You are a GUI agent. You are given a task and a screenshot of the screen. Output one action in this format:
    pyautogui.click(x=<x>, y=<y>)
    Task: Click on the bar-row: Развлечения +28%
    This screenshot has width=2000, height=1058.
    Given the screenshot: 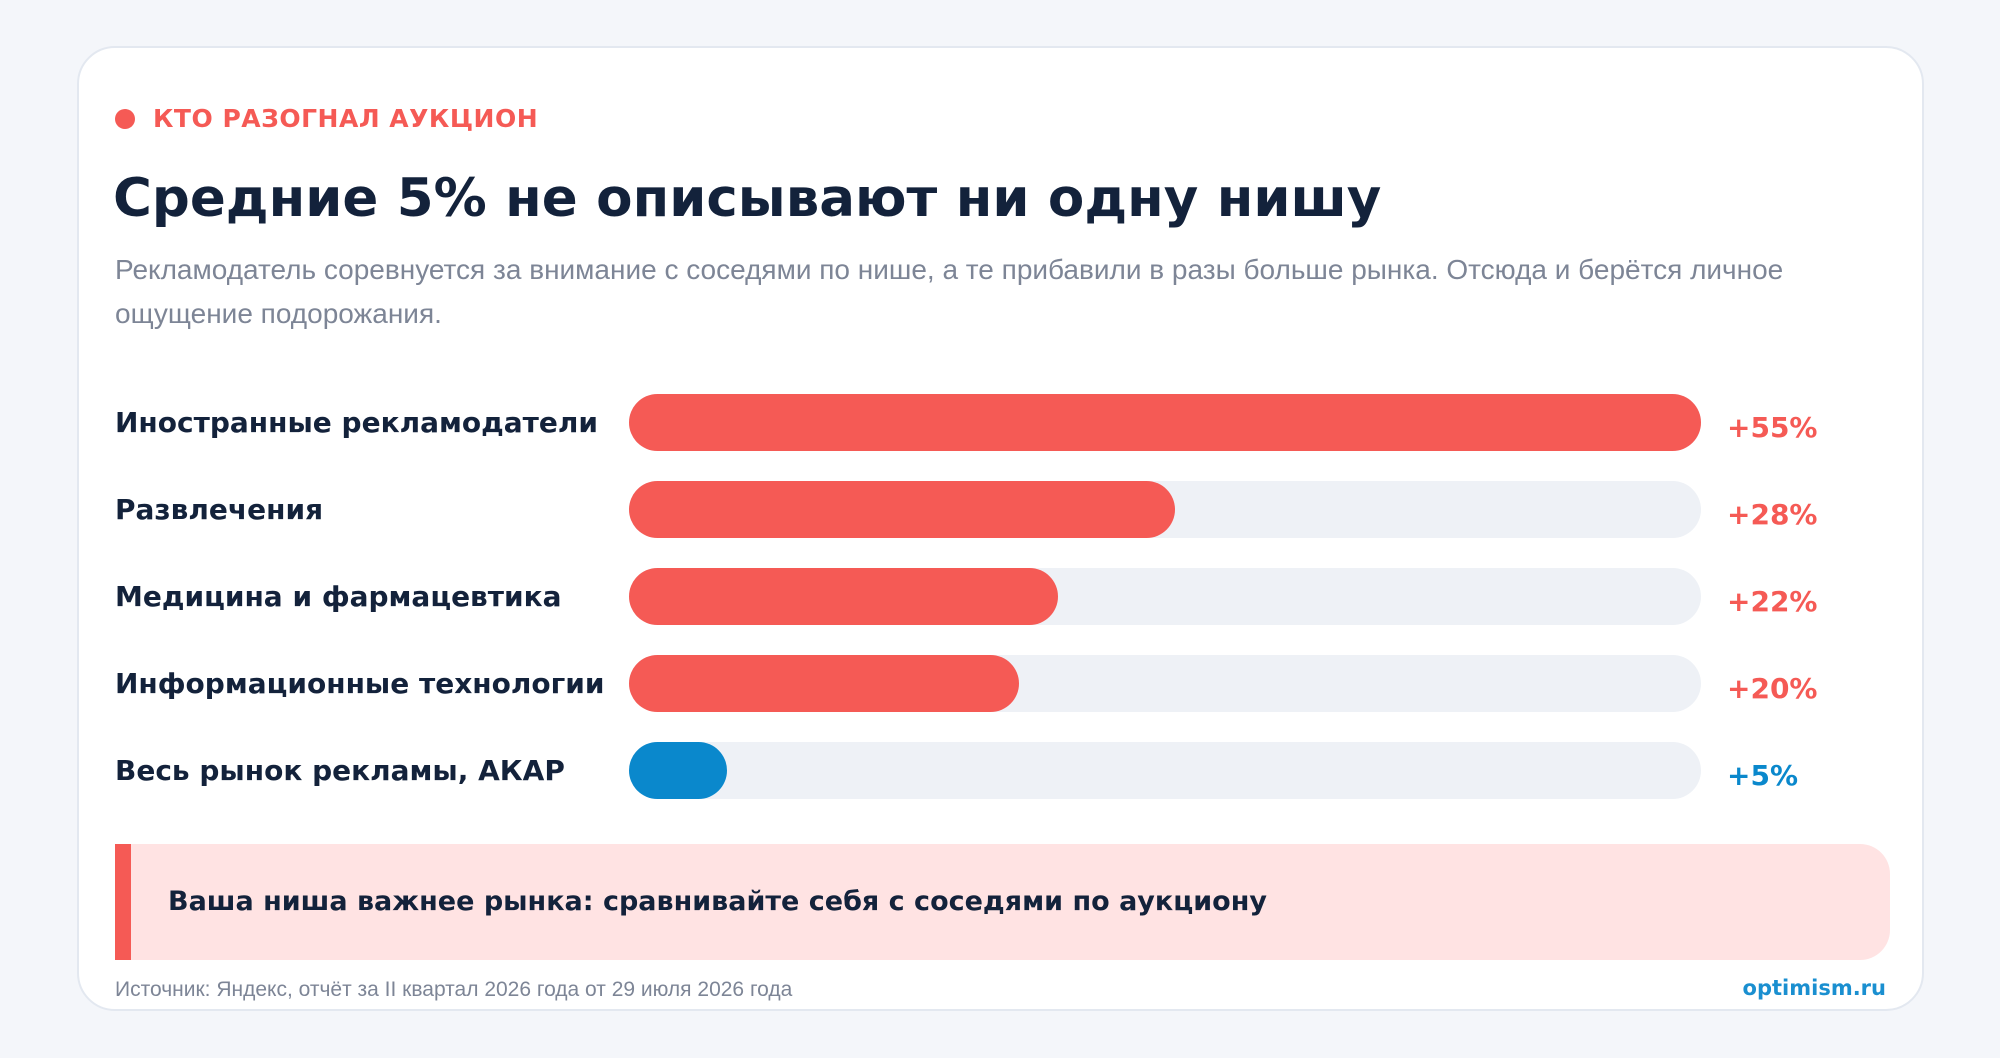 What is the action you would take?
    pyautogui.click(x=995, y=509)
    